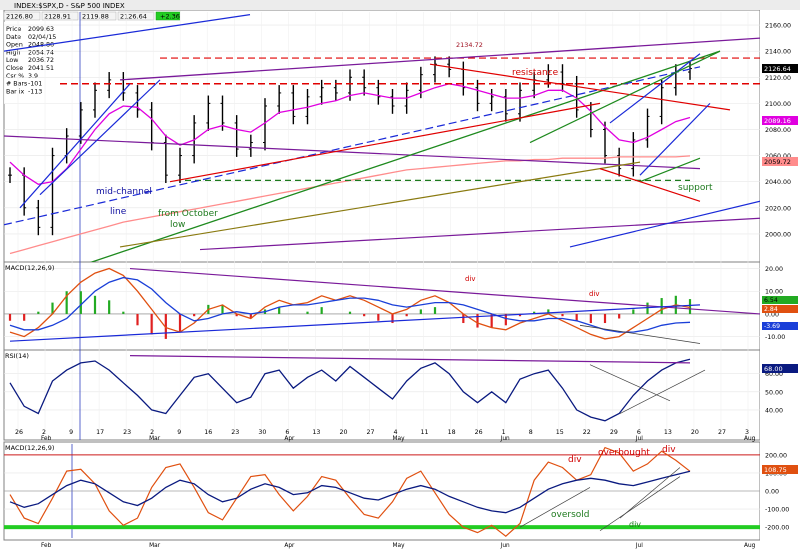 This screenshot has height=550, width=800. Describe the element at coordinates (640, 334) in the screenshot. I see `macd-lower-trend` at that location.